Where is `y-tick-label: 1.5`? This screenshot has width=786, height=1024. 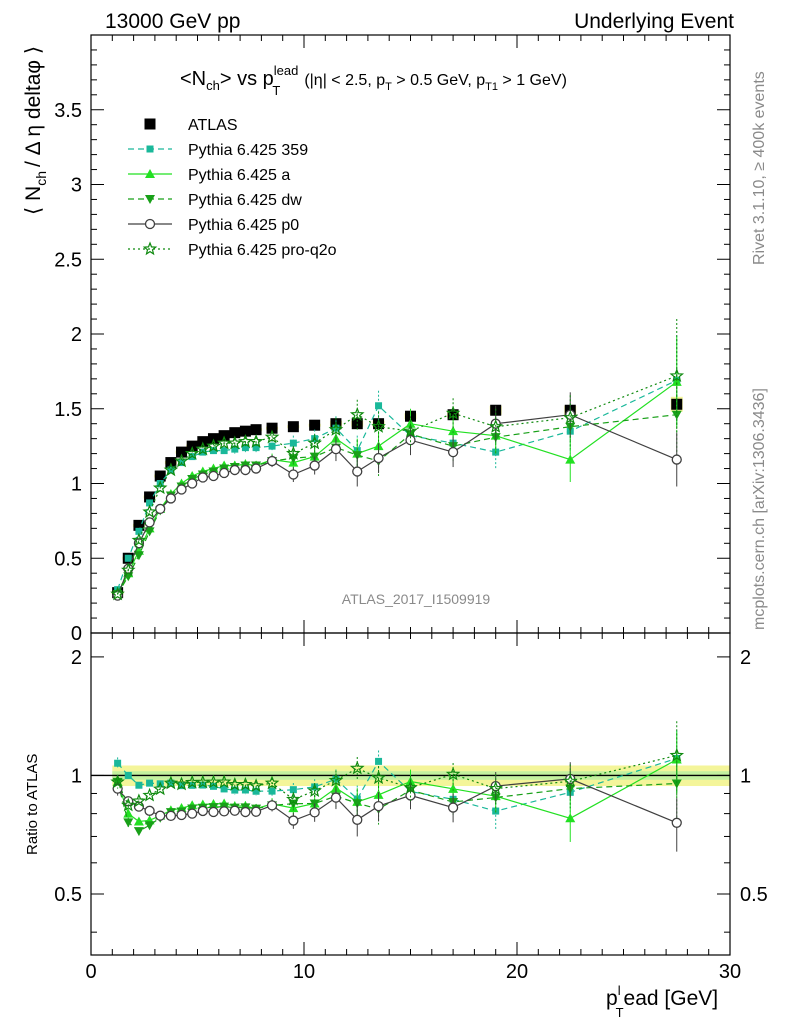 y-tick-label: 1.5 is located at coordinates (68, 410).